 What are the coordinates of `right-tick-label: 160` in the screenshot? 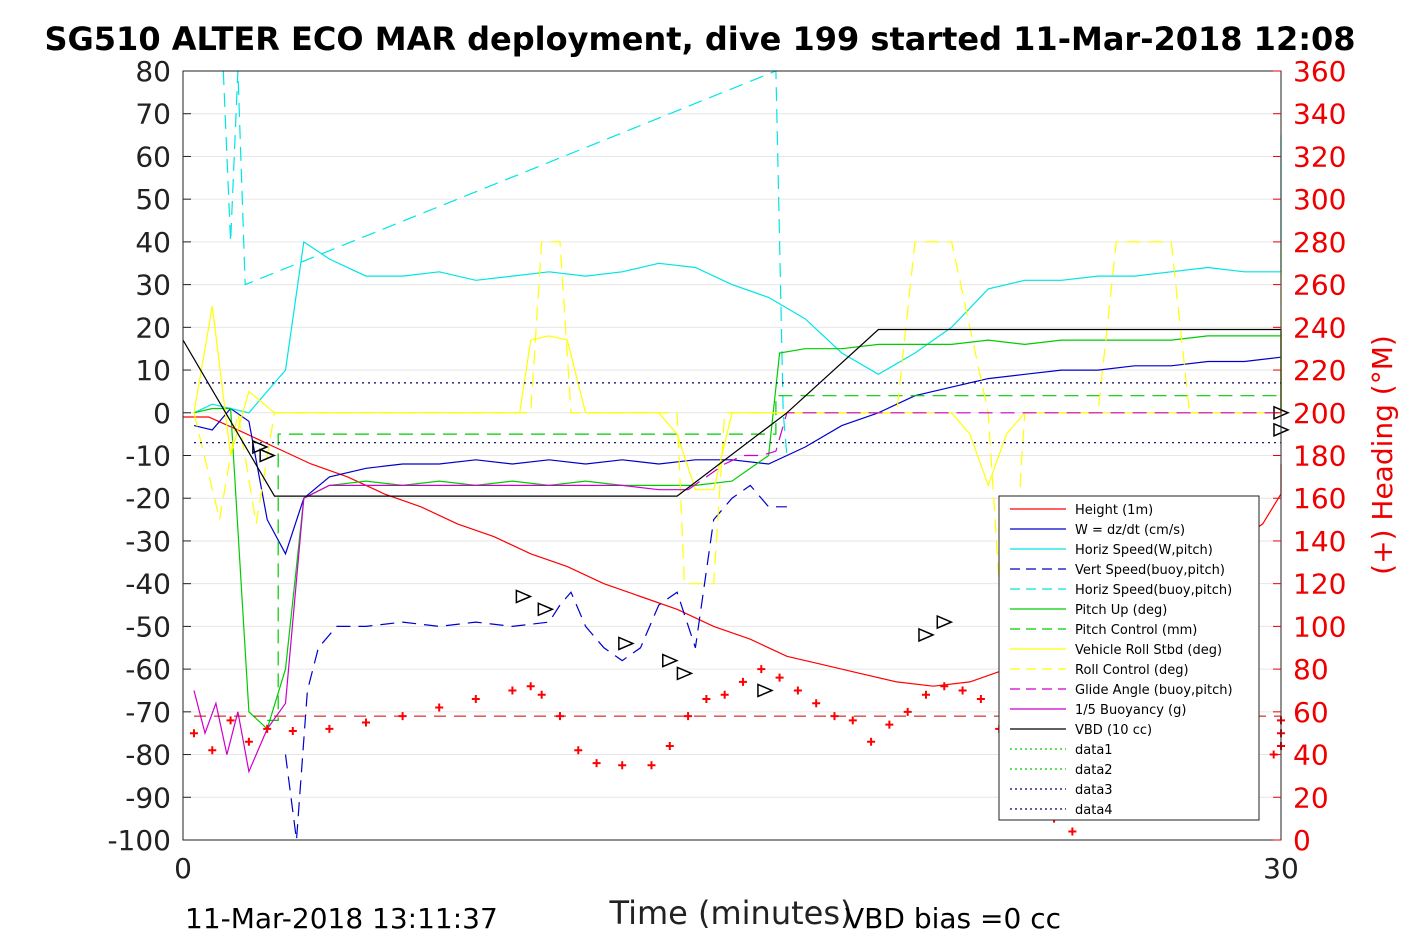 It's located at (1319, 498).